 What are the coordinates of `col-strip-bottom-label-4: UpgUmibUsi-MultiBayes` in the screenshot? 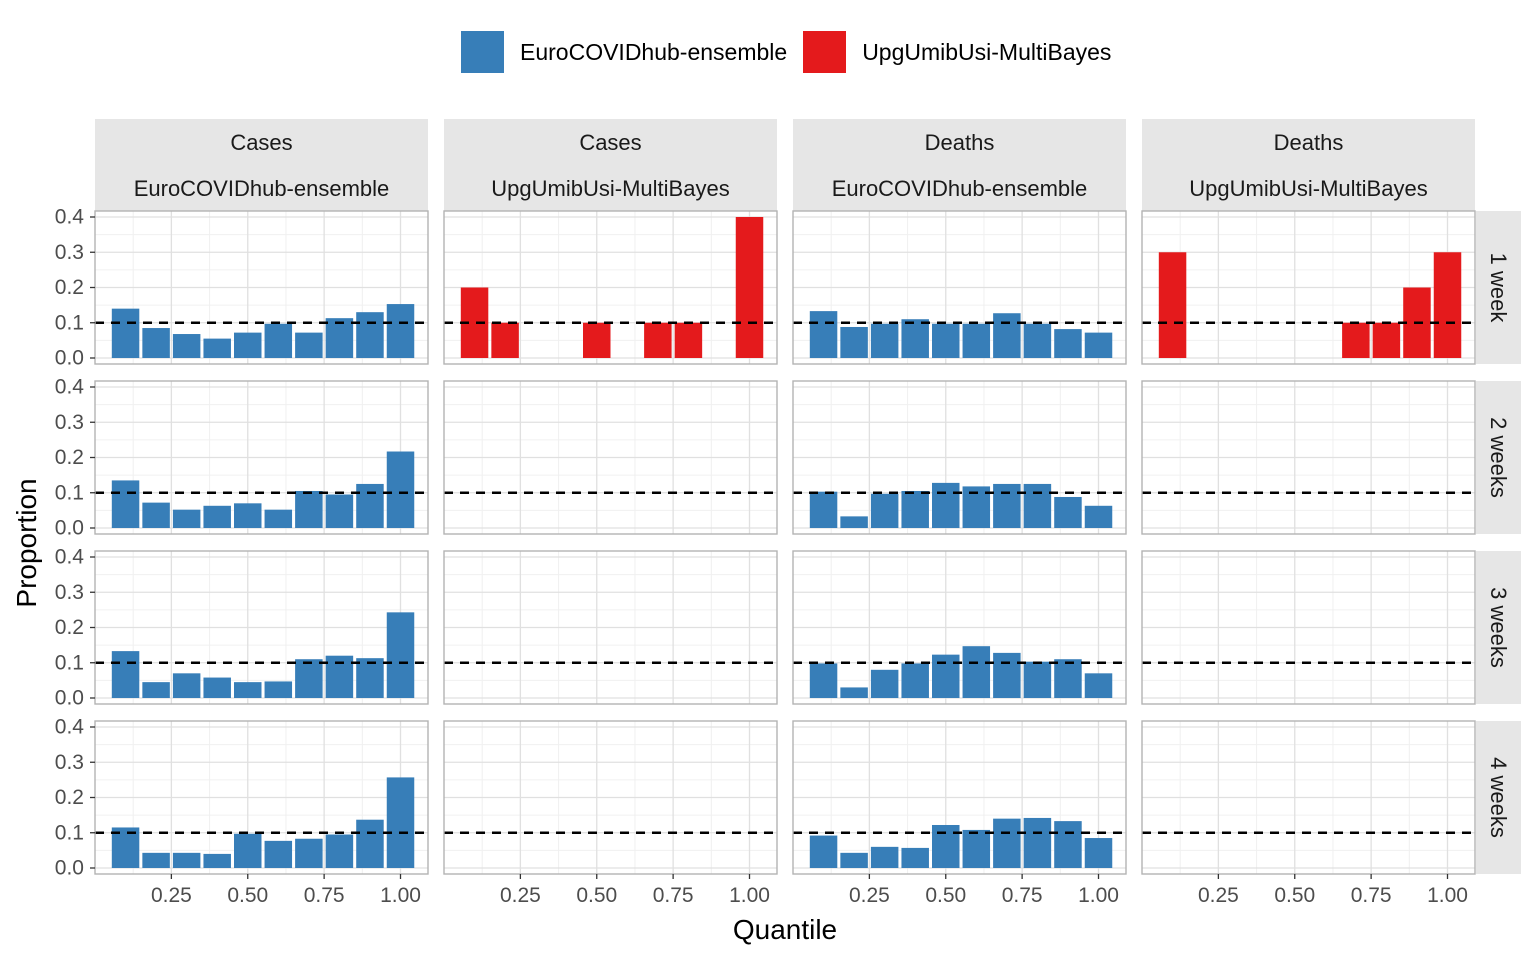 It's located at (1308, 188).